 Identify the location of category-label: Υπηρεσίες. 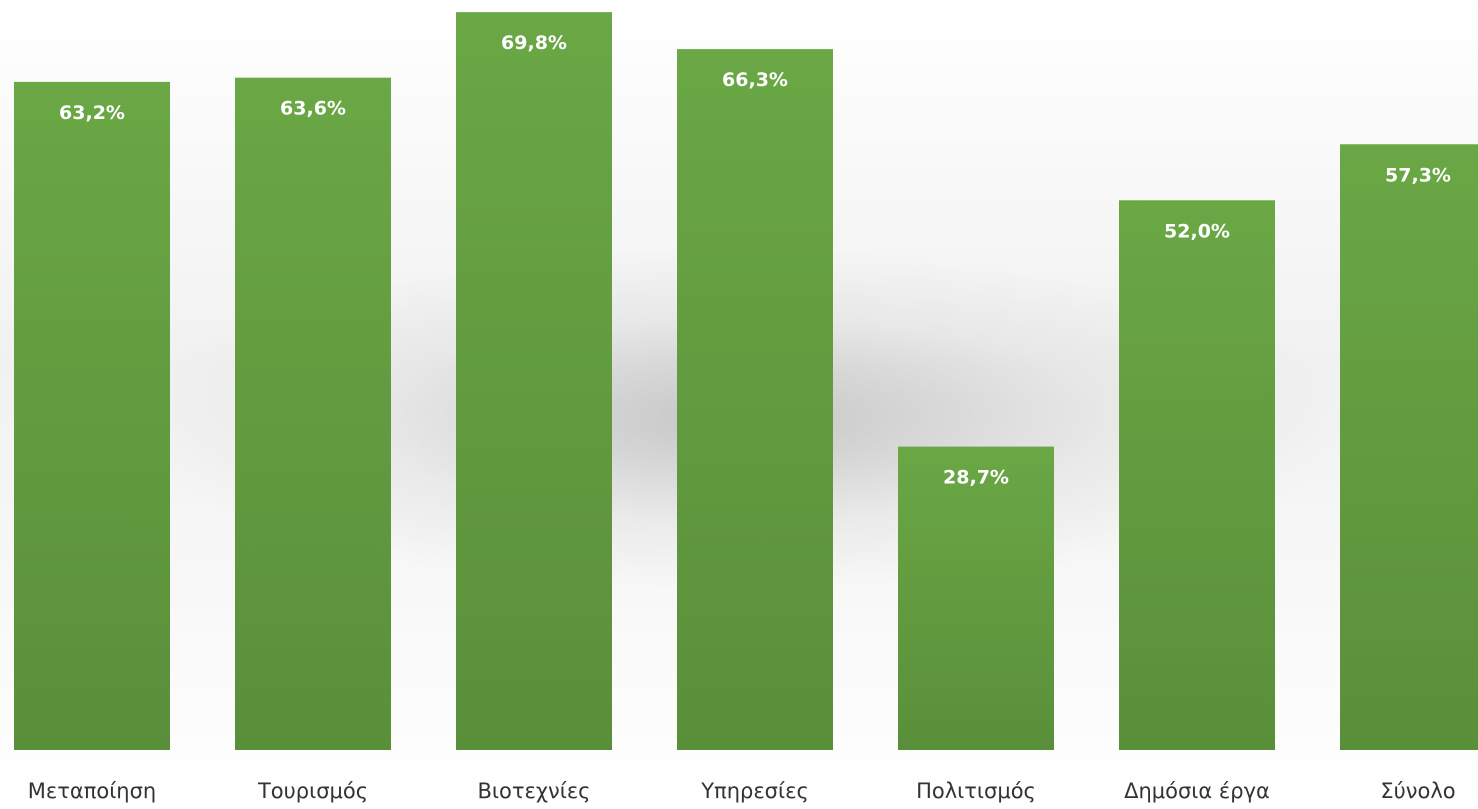
(754, 791).